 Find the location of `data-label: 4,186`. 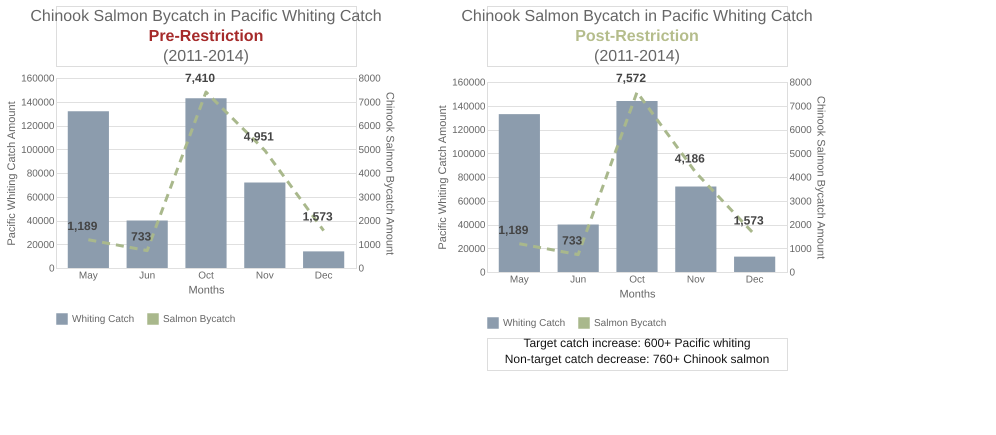

data-label: 4,186 is located at coordinates (690, 159).